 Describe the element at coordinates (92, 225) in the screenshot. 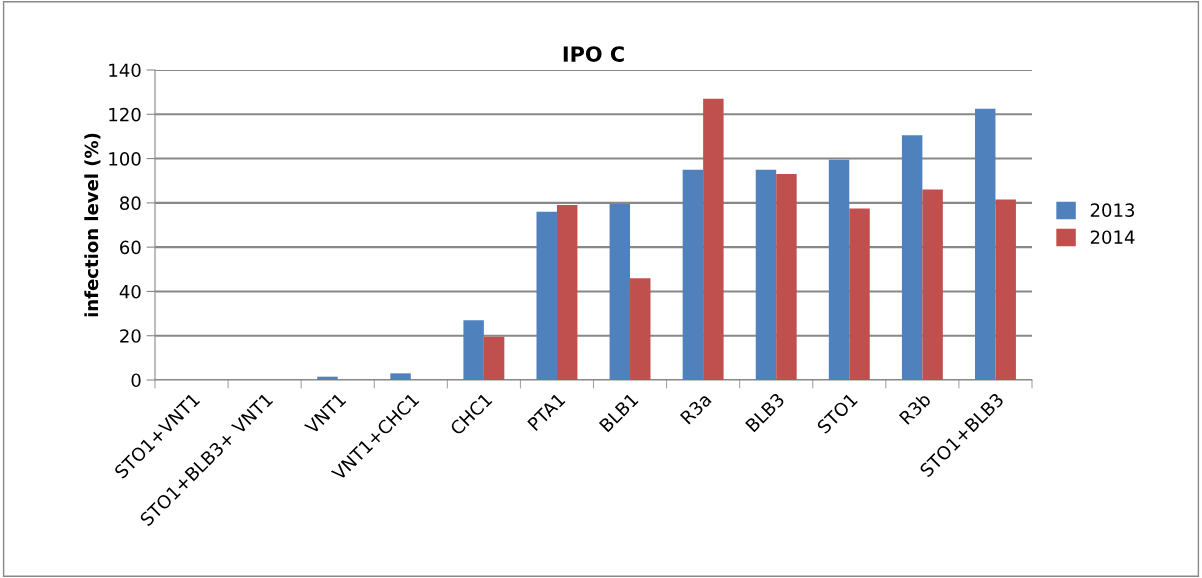

I see `y-axis-title: infection level (%)` at that location.